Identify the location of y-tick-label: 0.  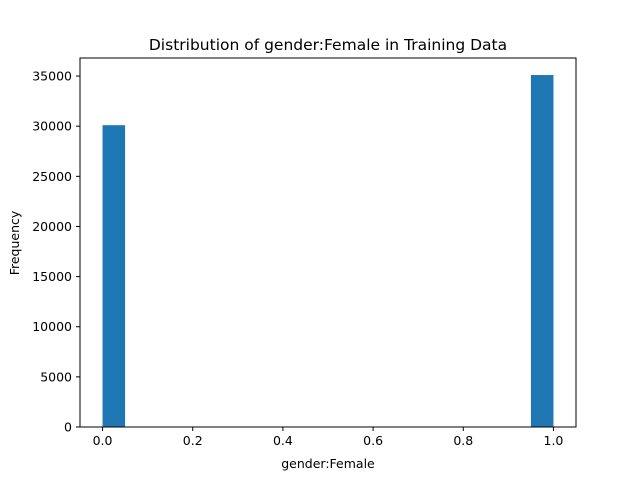
(68, 427).